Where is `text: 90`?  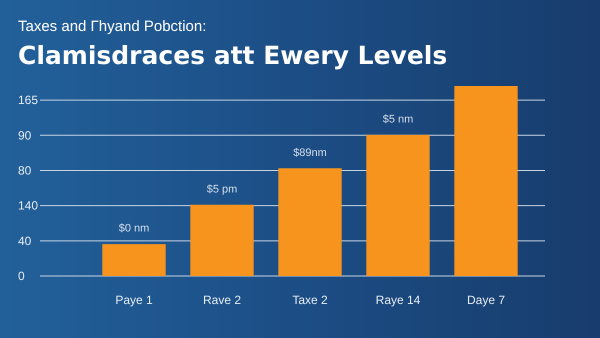
text: 90 is located at coordinates (25, 135).